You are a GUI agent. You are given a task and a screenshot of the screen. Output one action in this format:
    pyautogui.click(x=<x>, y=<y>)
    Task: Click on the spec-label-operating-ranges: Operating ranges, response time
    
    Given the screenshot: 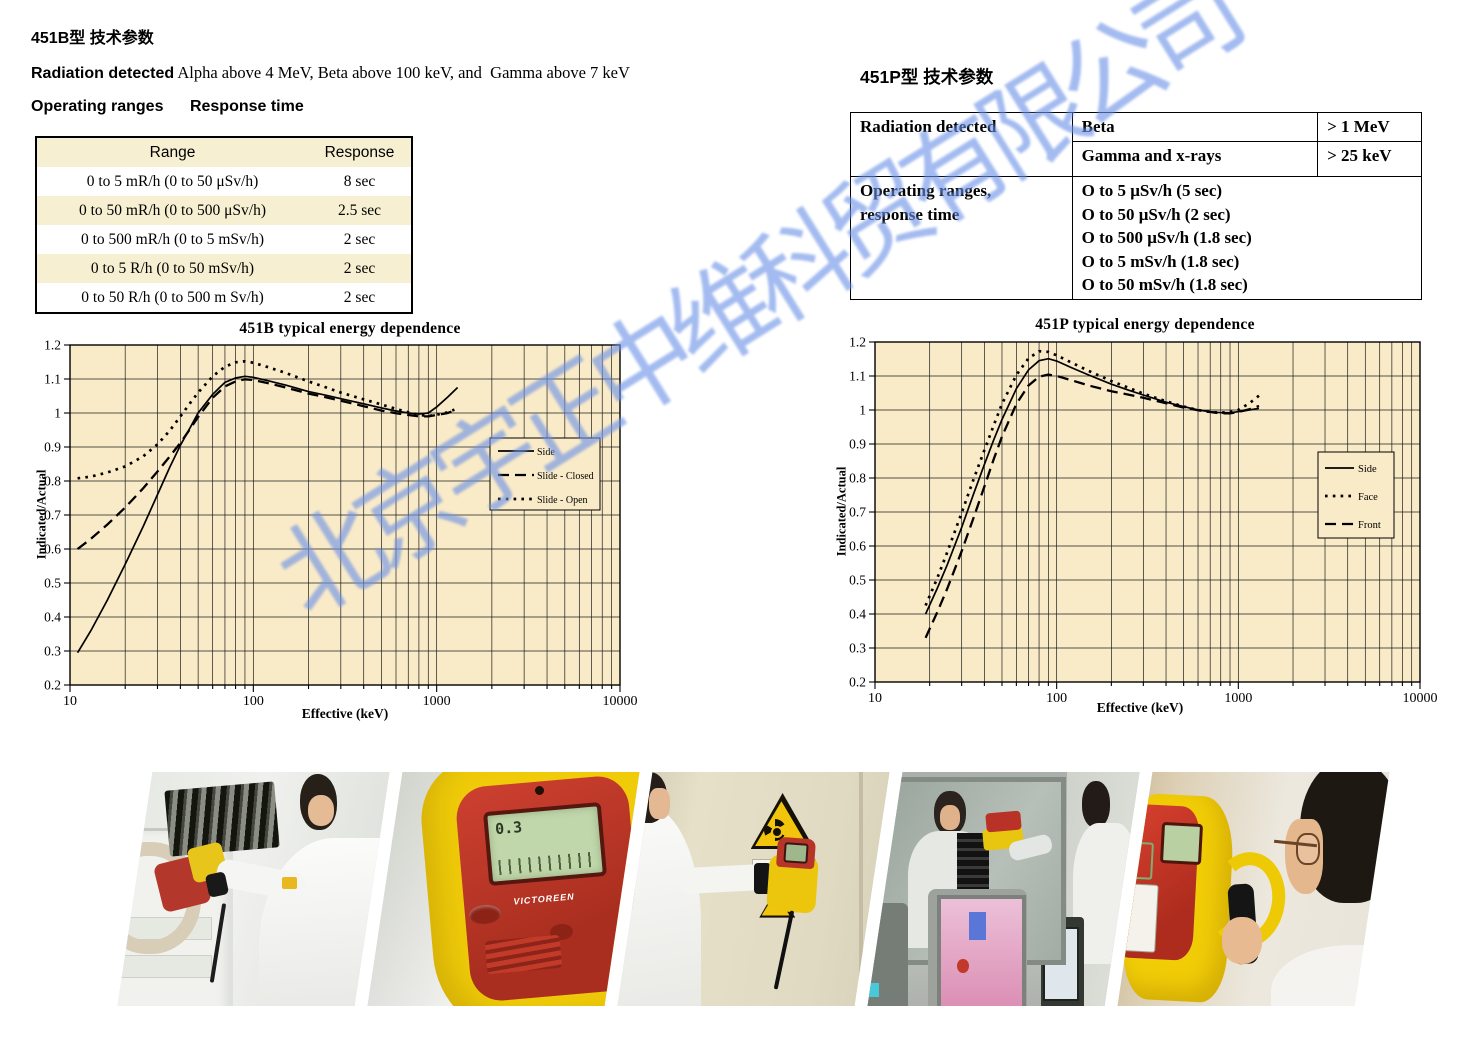 What is the action you would take?
    pyautogui.click(x=961, y=238)
    